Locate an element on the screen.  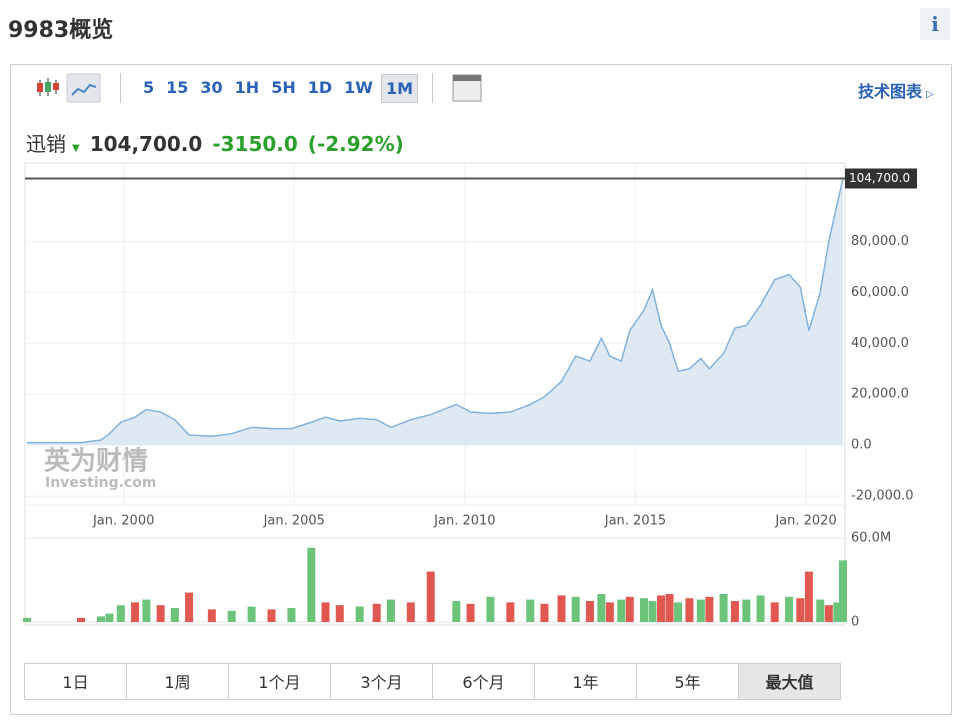
y-tick-label: 40,000.0 is located at coordinates (880, 343).